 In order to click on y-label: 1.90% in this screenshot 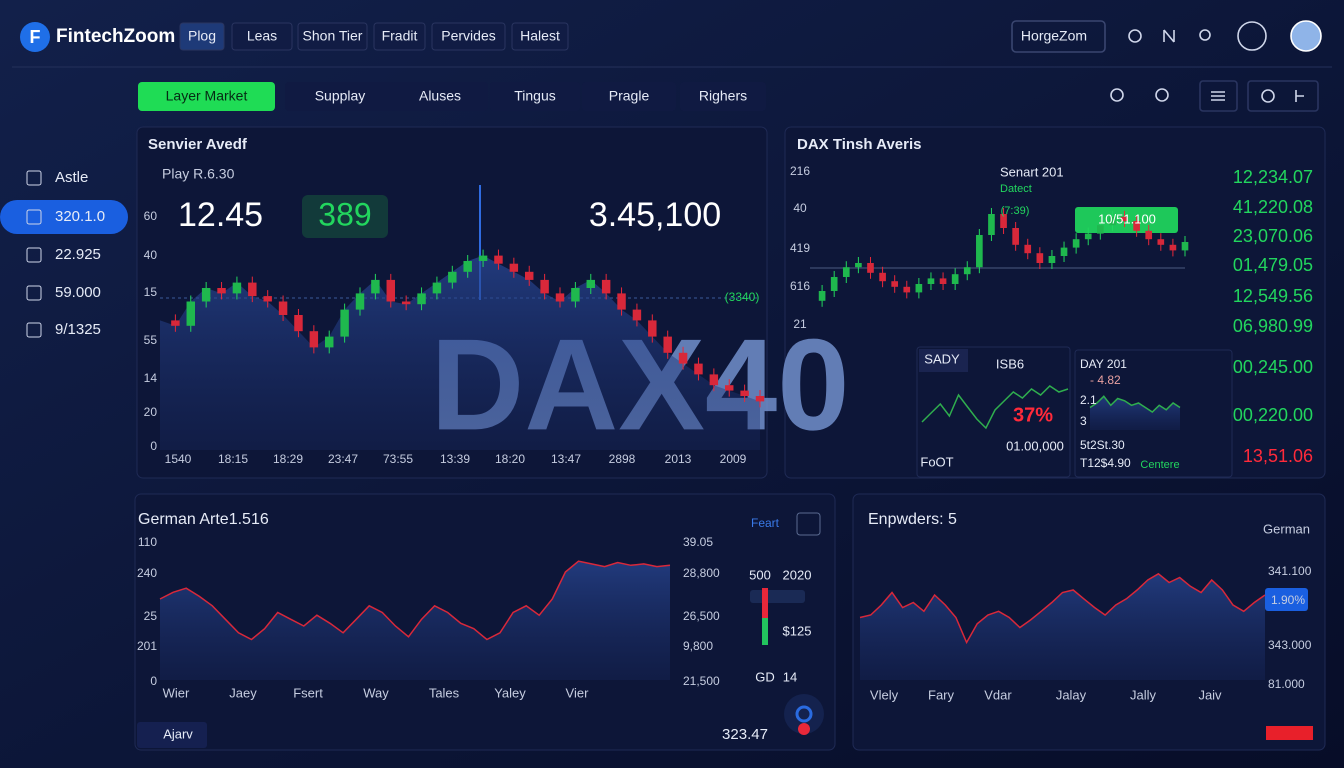, I will do `click(1288, 600)`.